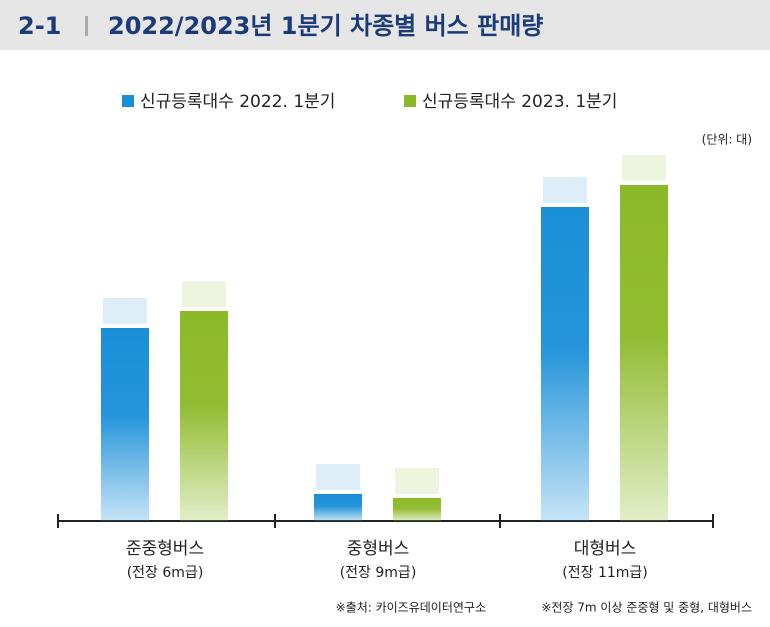  What do you see at coordinates (604, 573) in the screenshot?
I see `x-tick-note: (전장 11m급)` at bounding box center [604, 573].